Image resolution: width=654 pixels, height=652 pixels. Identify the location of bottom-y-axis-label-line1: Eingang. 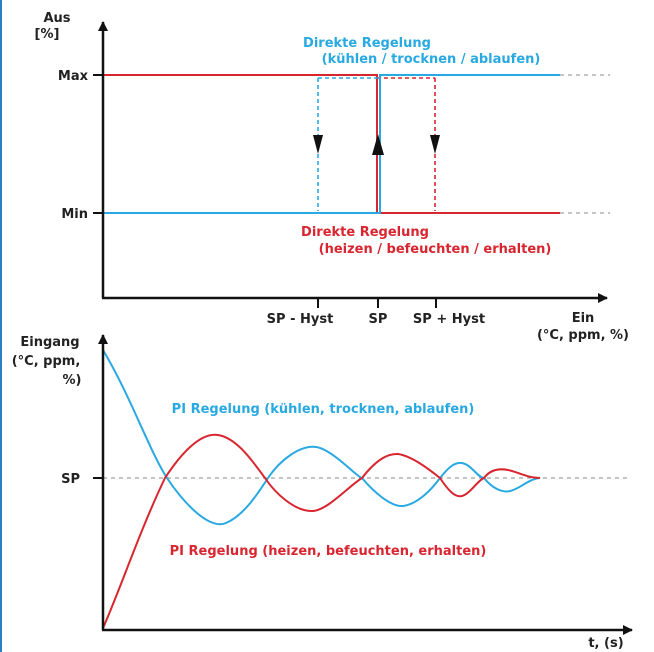
(49, 342).